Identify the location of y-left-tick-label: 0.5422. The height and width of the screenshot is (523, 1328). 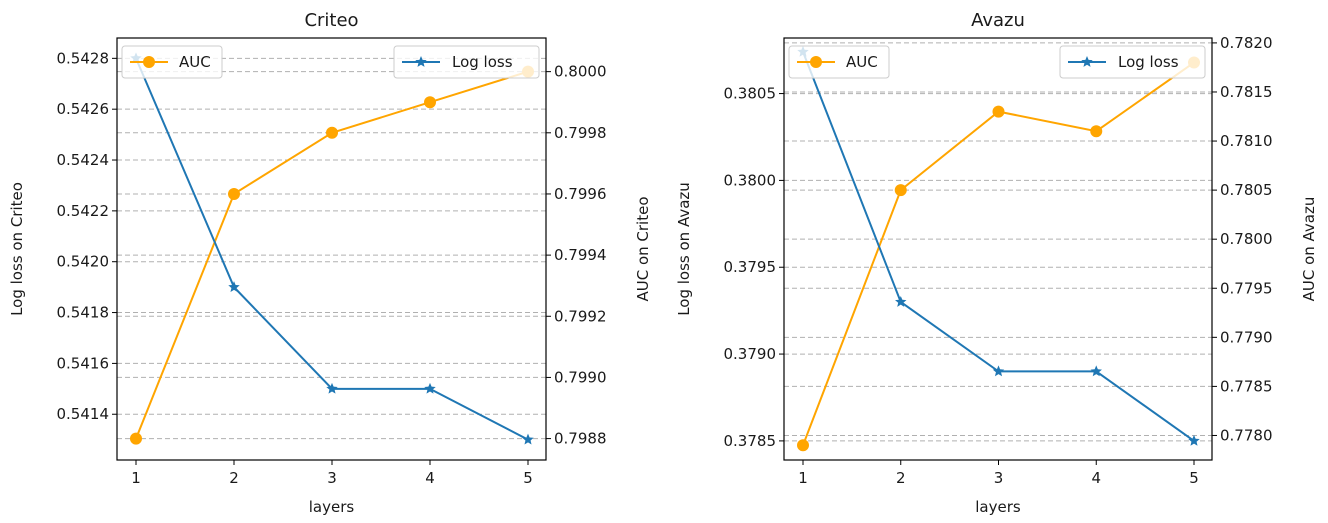
(83, 211).